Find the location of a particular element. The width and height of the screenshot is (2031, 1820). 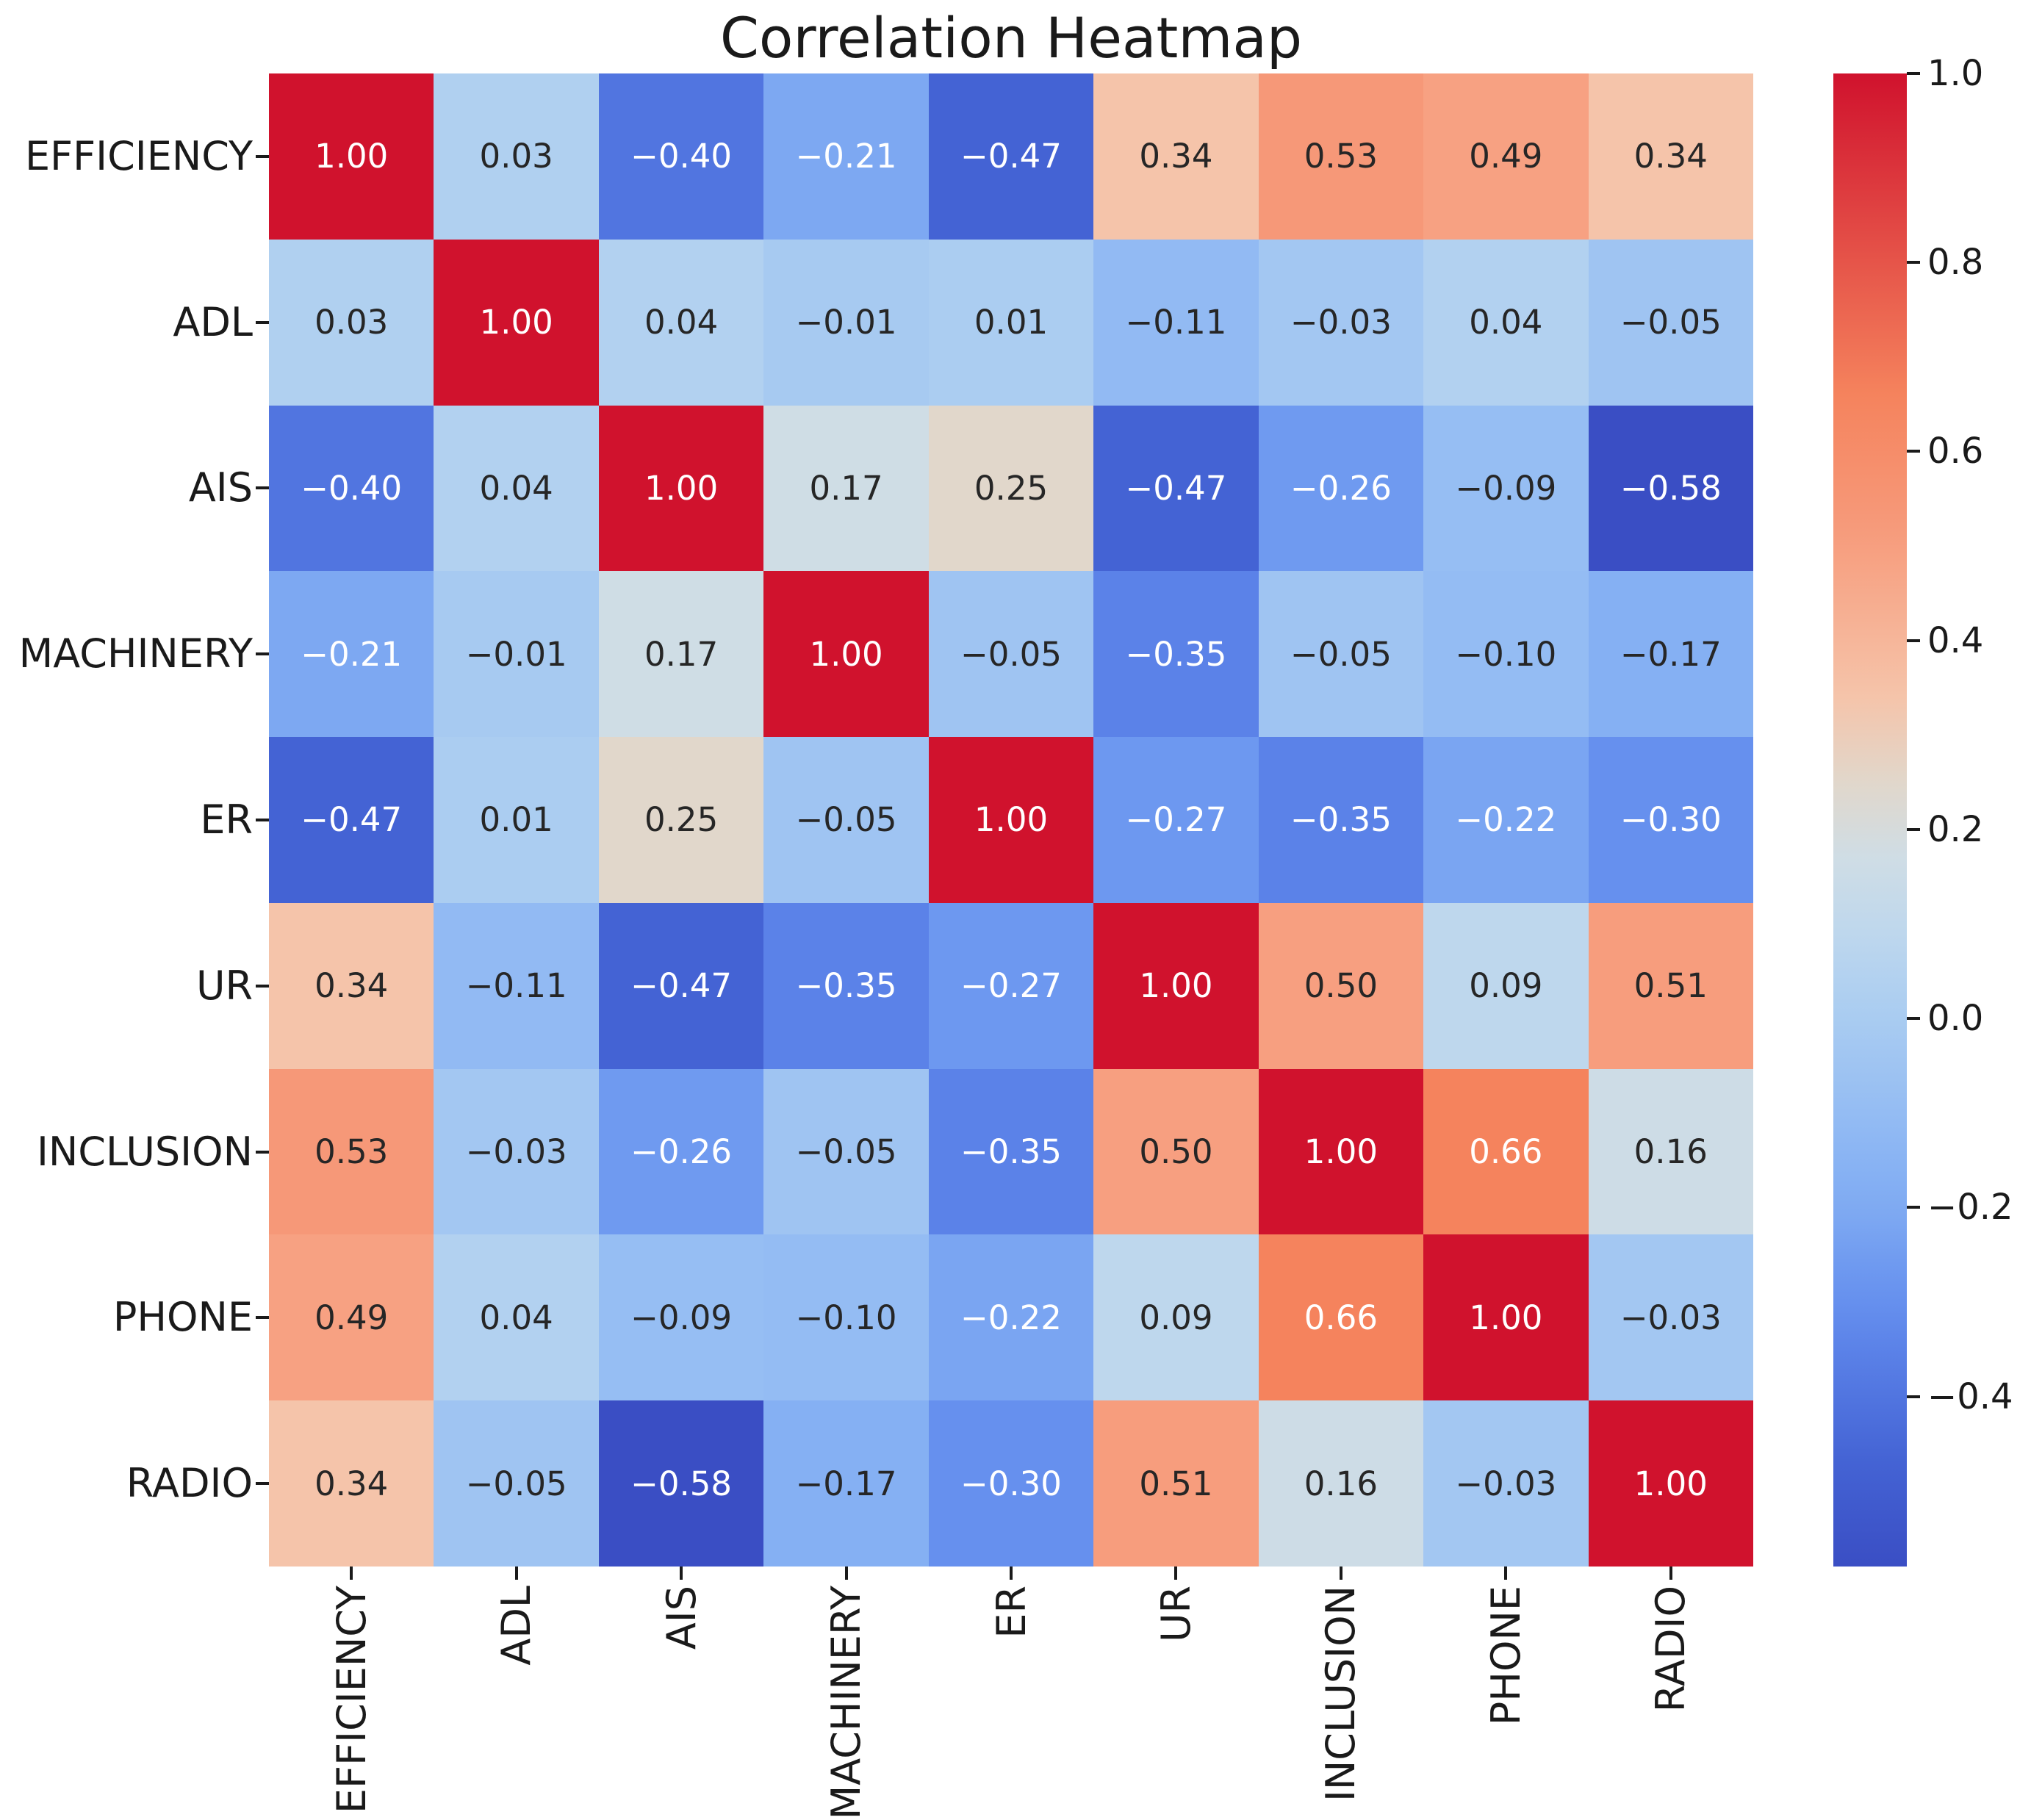

heatmap-cell: 0.25 is located at coordinates (681, 820).